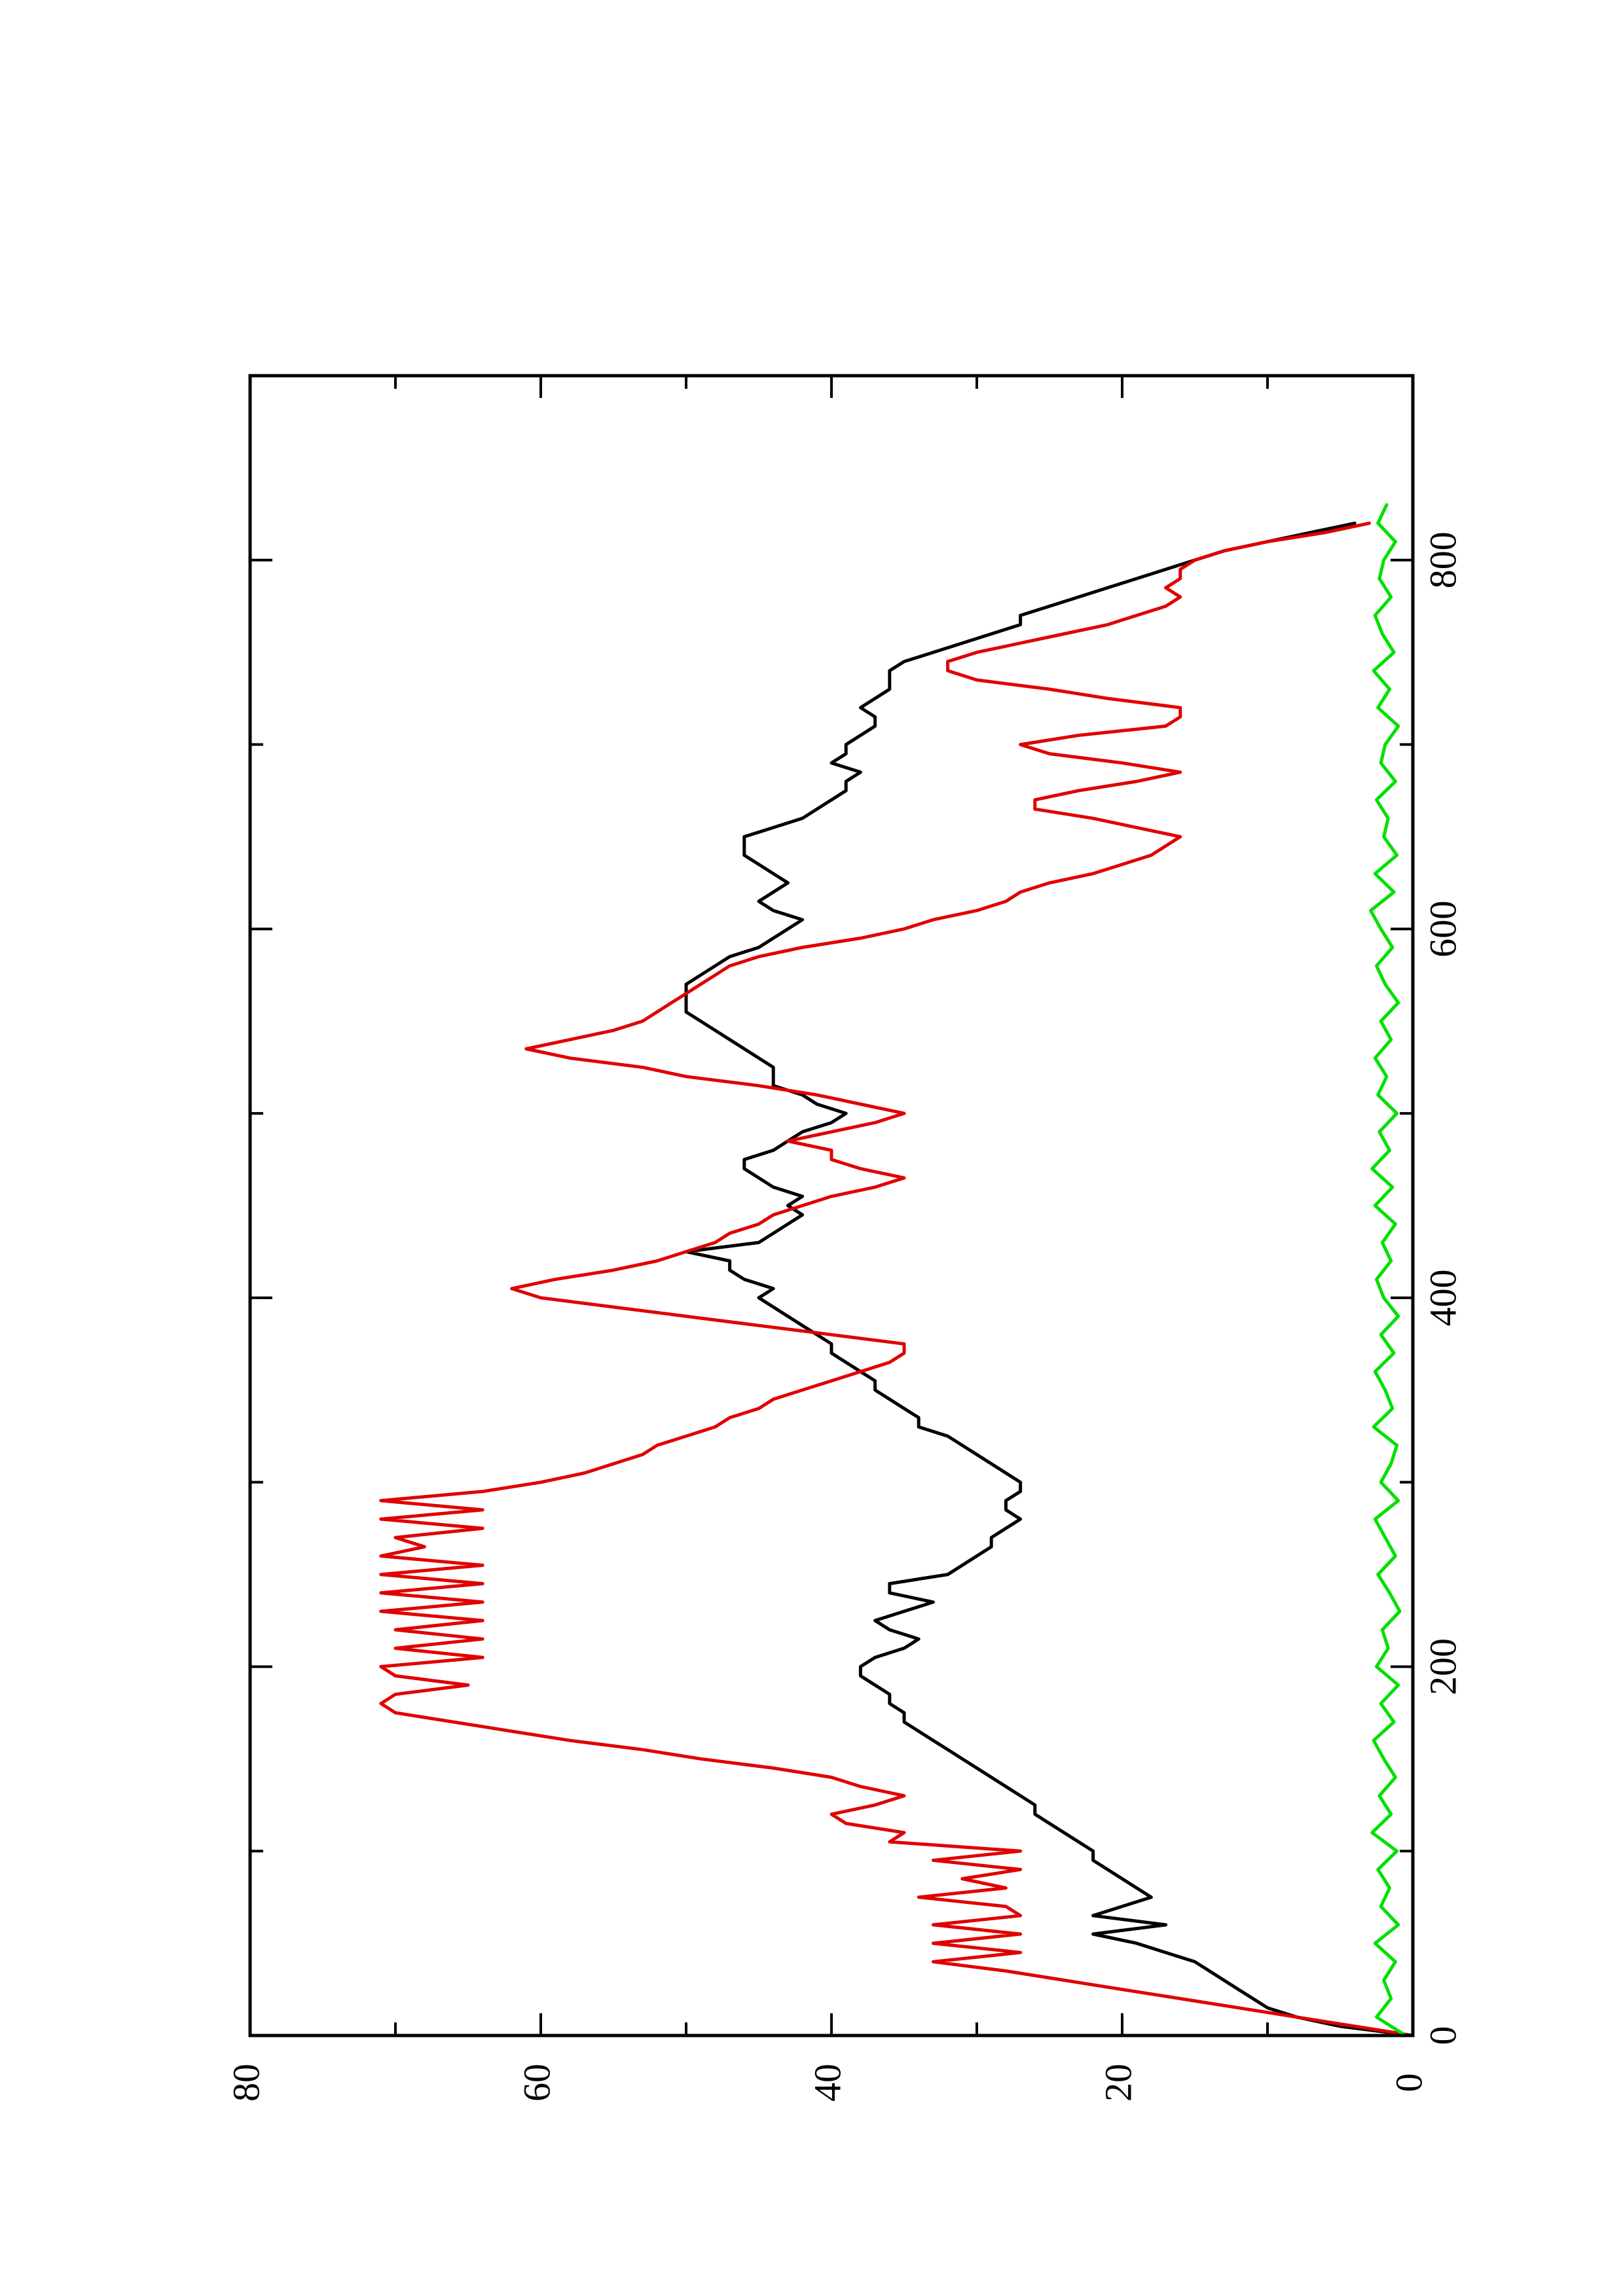 The image size is (1623, 2296). What do you see at coordinates (1442, 1666) in the screenshot?
I see `x-tick-label: 200` at bounding box center [1442, 1666].